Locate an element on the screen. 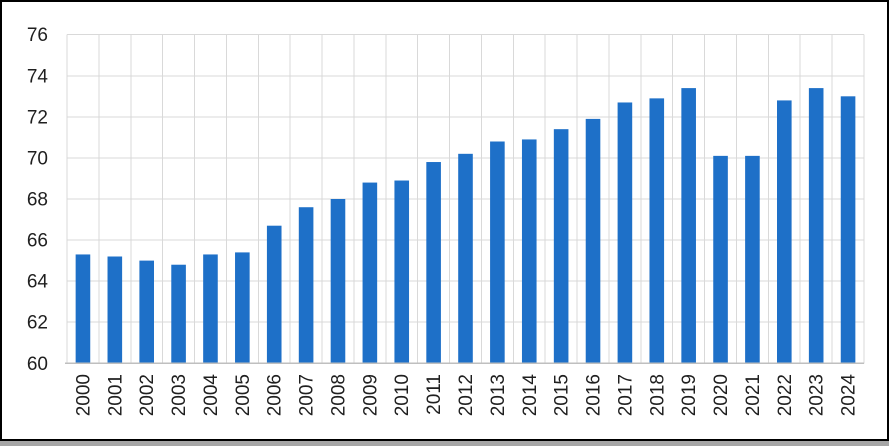 This screenshot has width=889, height=446. bar-2015 is located at coordinates (561, 246).